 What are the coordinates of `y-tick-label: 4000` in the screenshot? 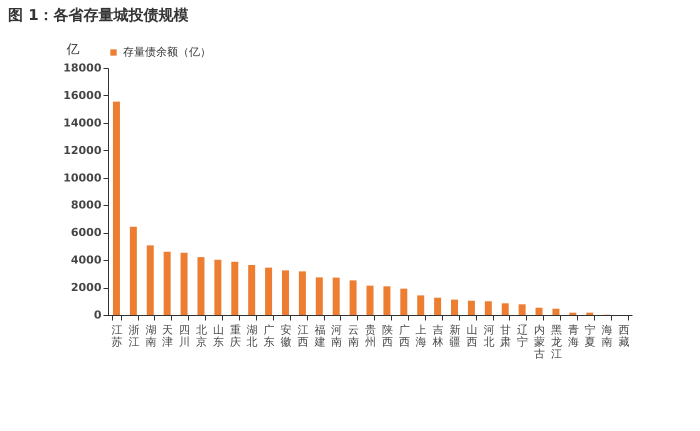 It's located at (86, 260).